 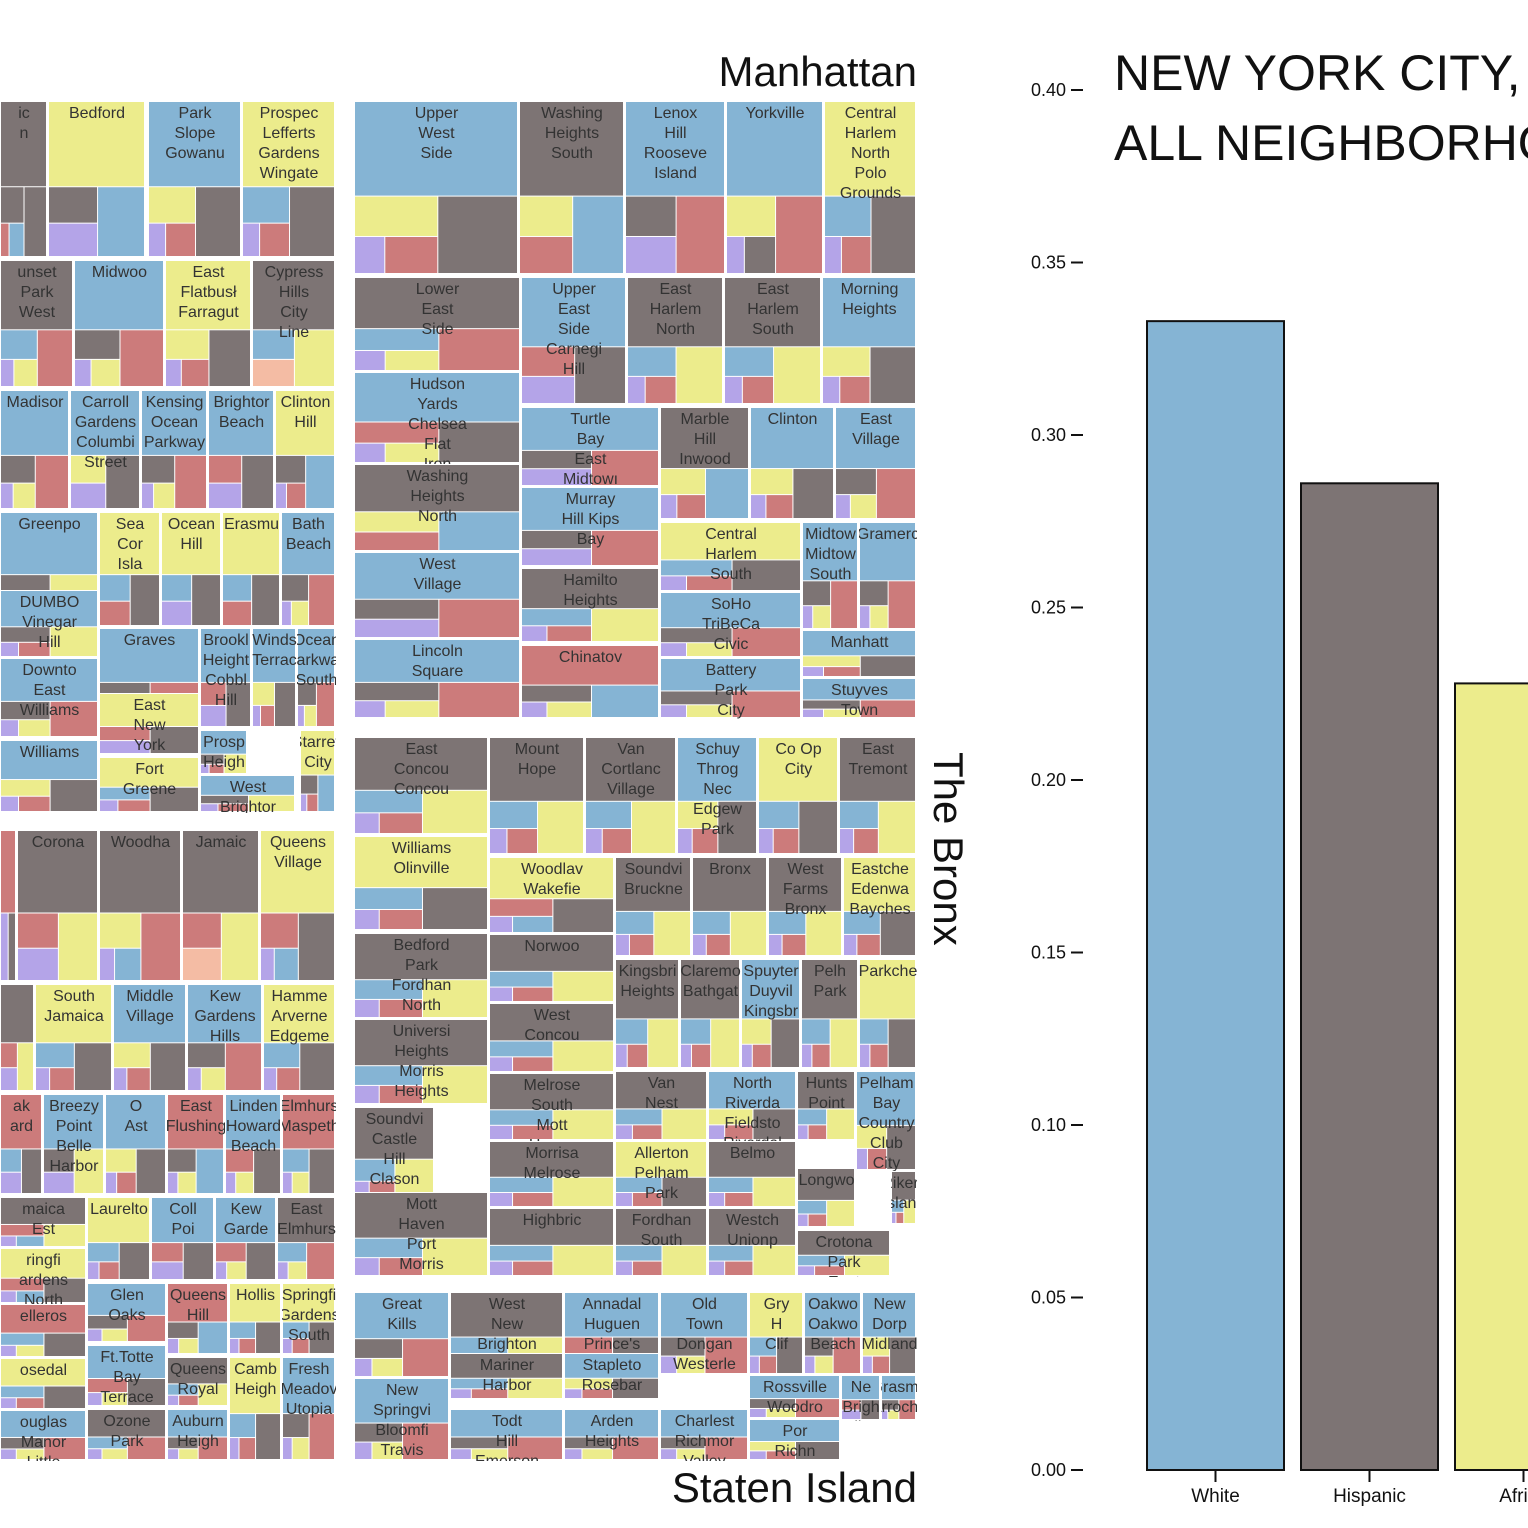 What do you see at coordinates (437, 324) in the screenshot?
I see `neighborhood-cell: Lower East Side` at bounding box center [437, 324].